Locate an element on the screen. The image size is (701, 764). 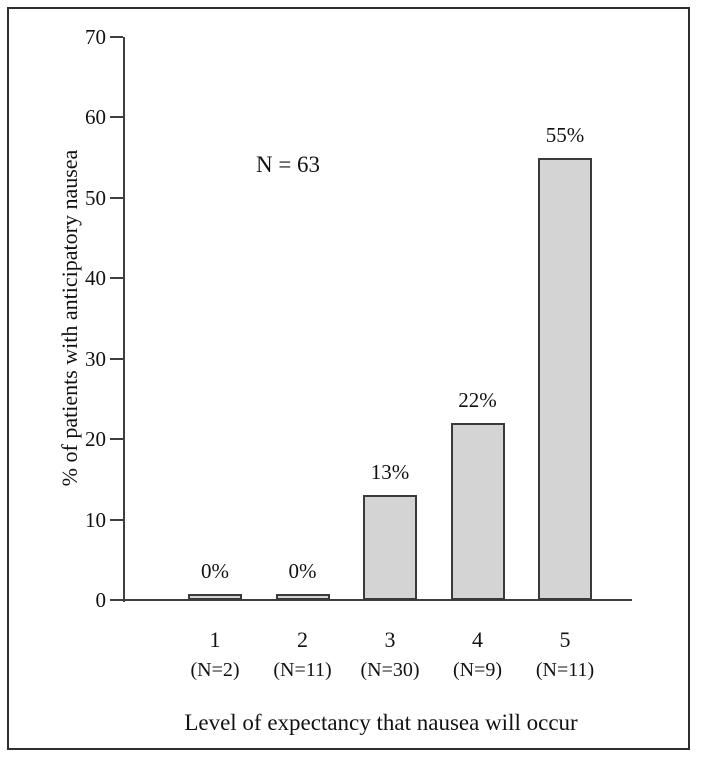
x-category-label: 2 is located at coordinates (302, 639).